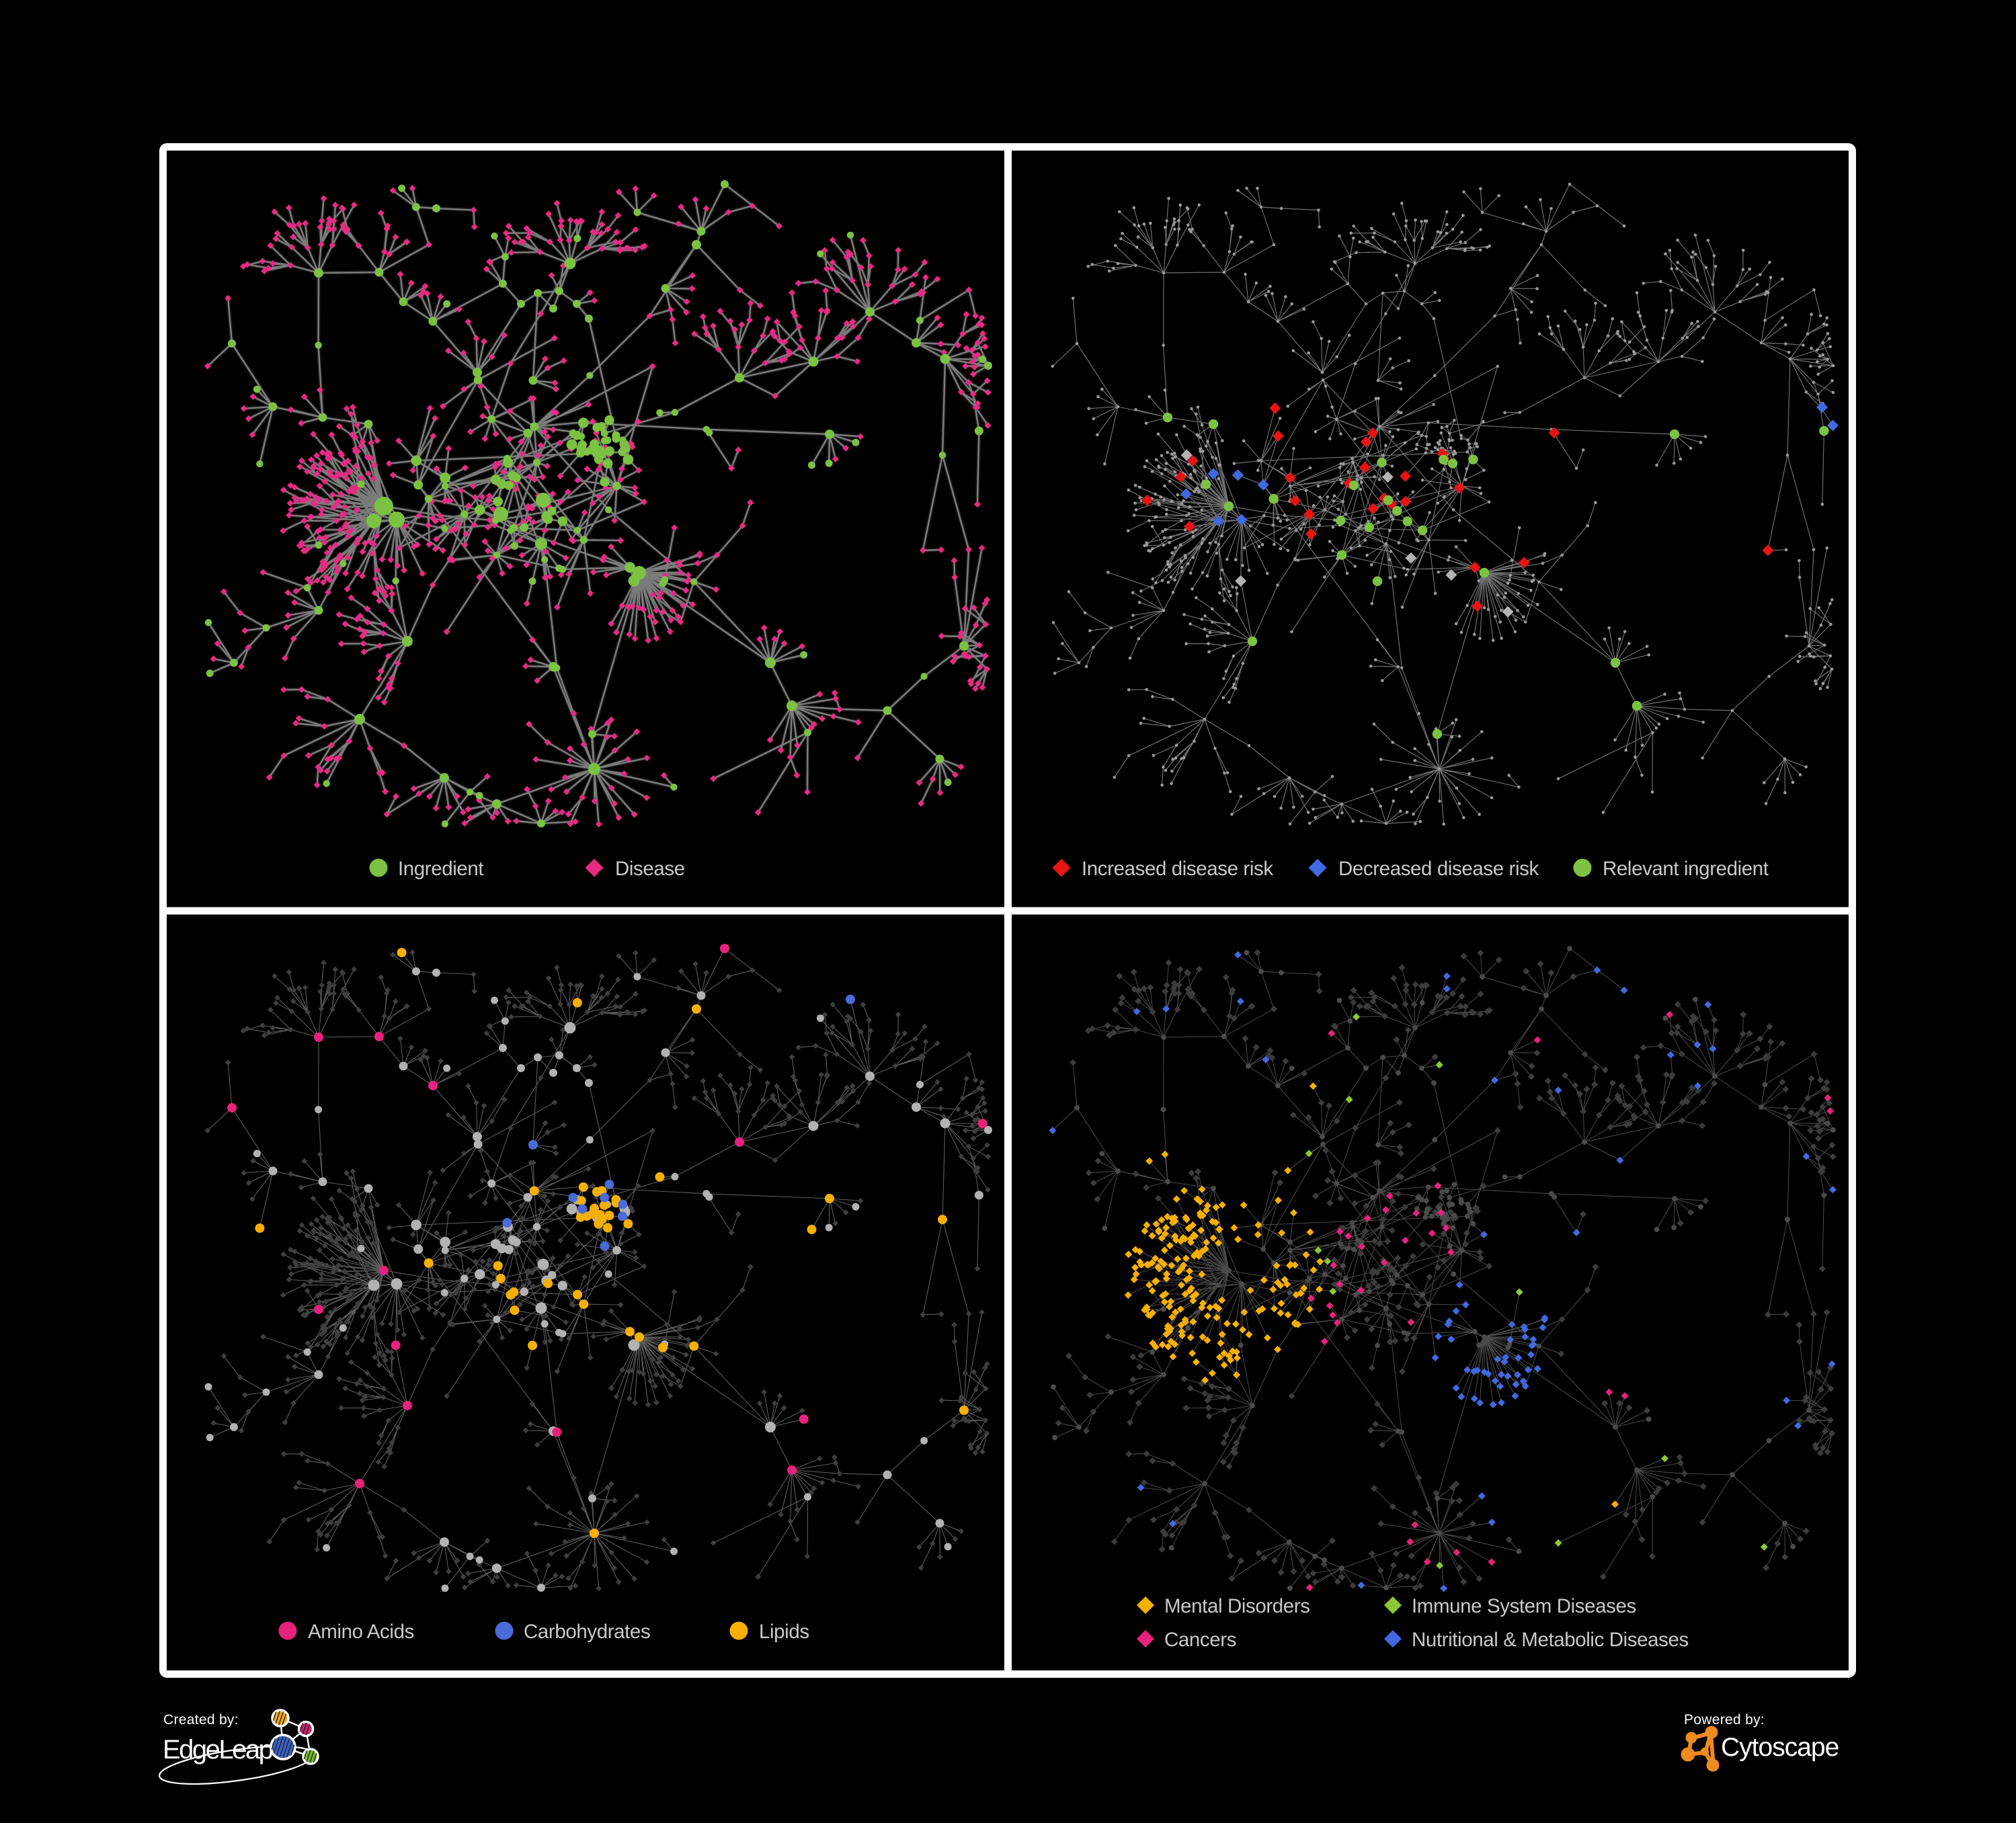 The image size is (2016, 1823). What do you see at coordinates (440, 869) in the screenshot?
I see `svg-text: Ingredient` at bounding box center [440, 869].